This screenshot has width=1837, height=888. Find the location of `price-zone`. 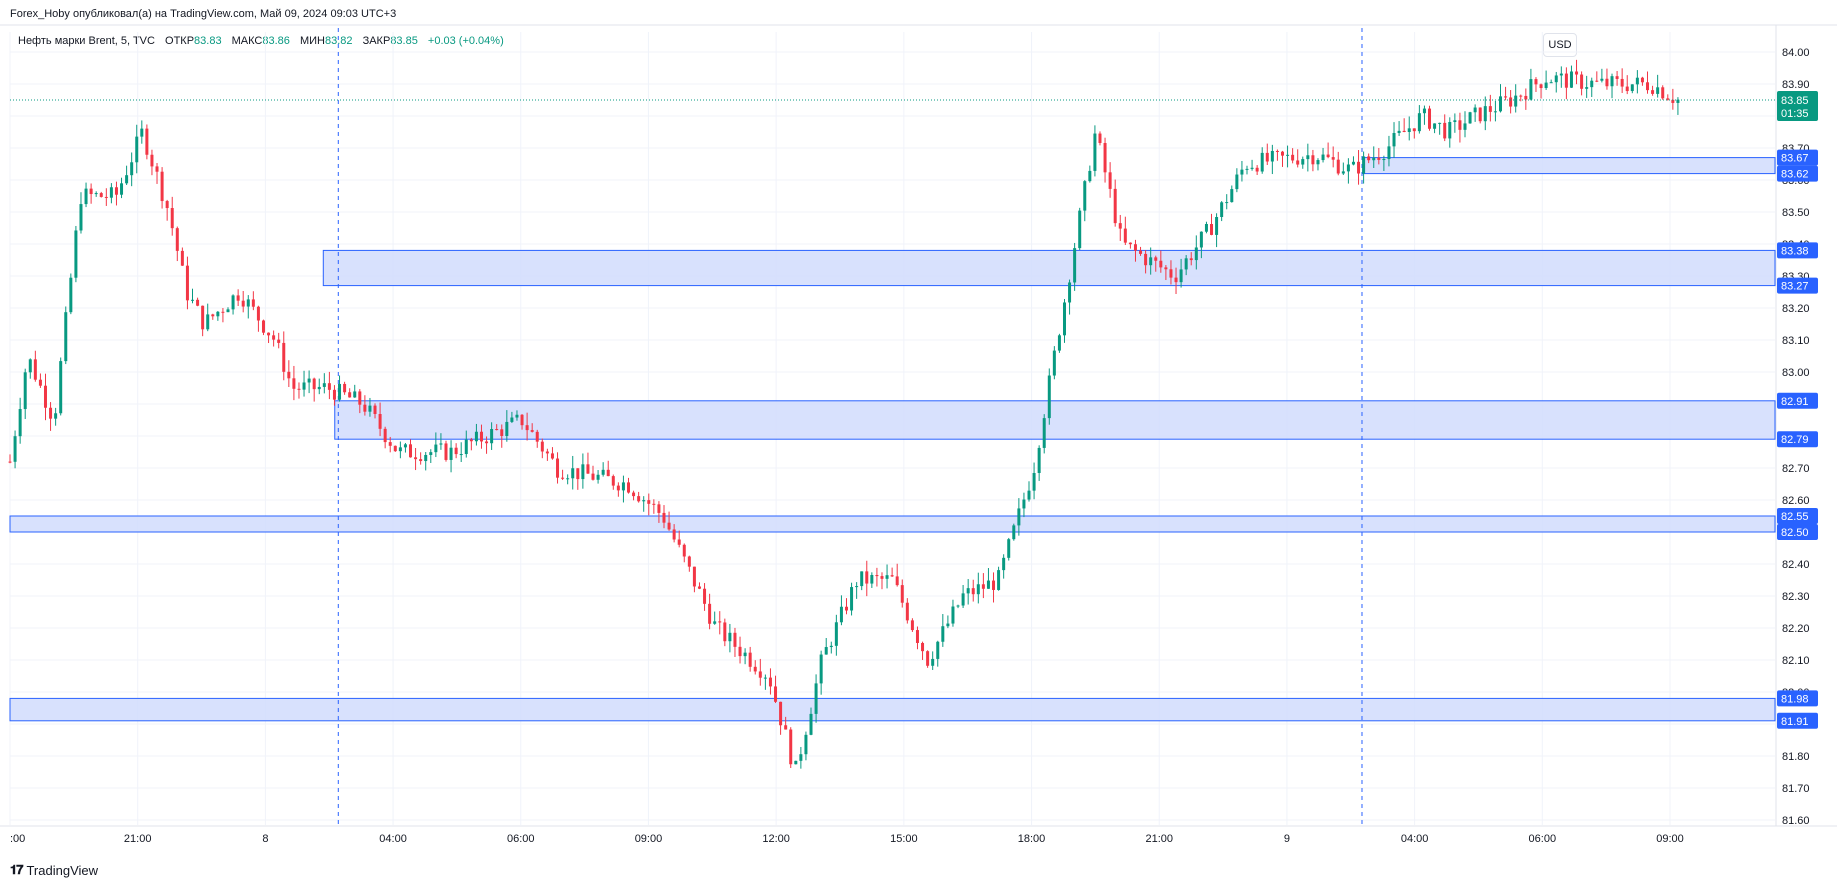

price-zone is located at coordinates (1055, 420).